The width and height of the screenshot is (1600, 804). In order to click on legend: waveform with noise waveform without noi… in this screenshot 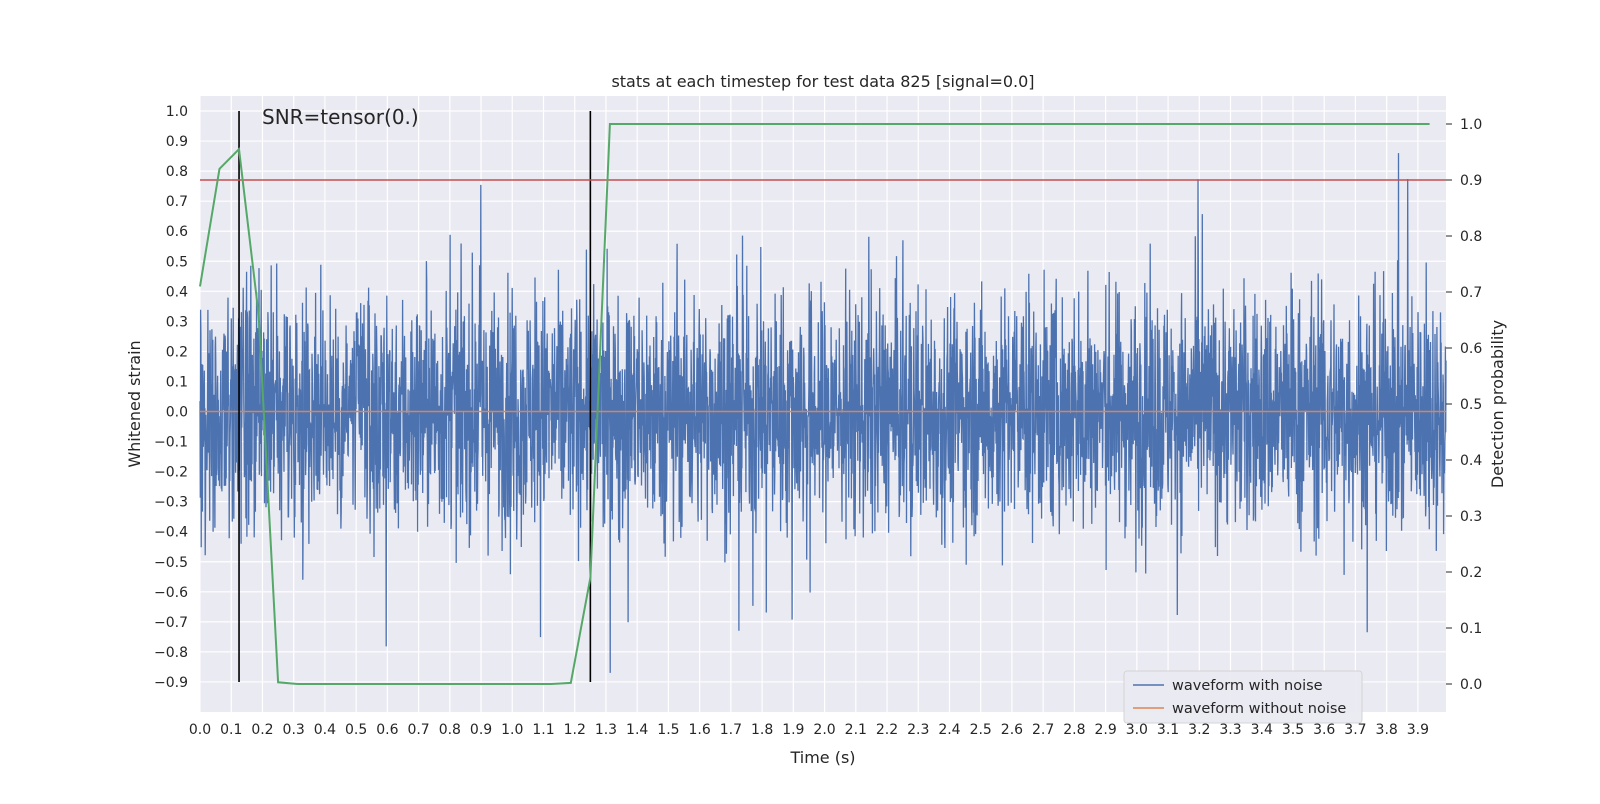, I will do `click(1243, 697)`.